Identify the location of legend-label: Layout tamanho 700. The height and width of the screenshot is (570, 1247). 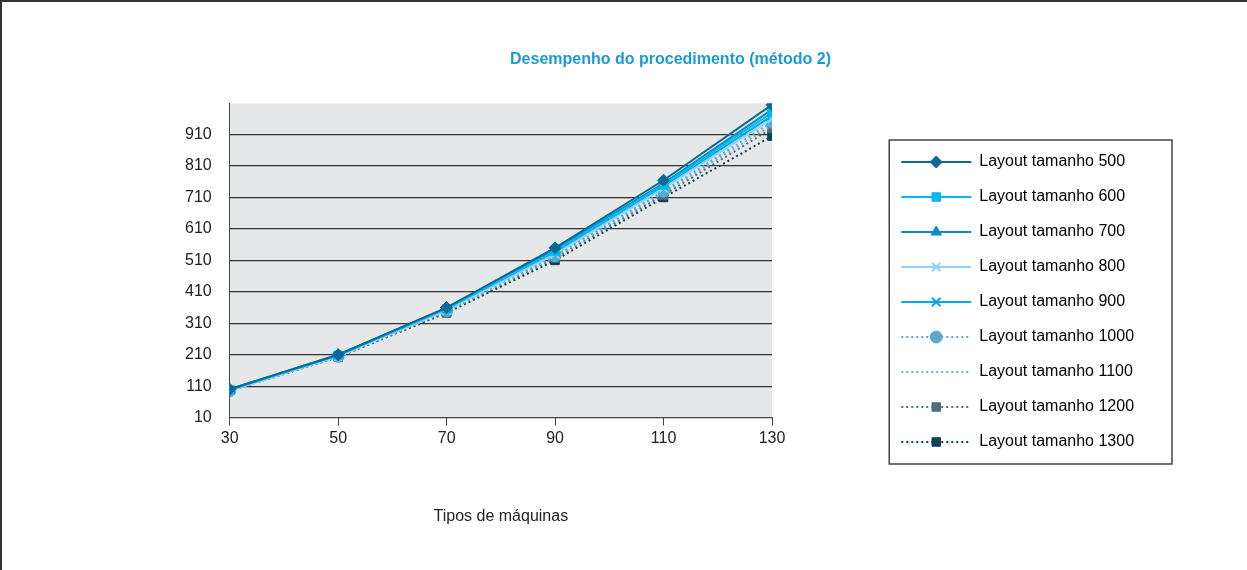
(1052, 231).